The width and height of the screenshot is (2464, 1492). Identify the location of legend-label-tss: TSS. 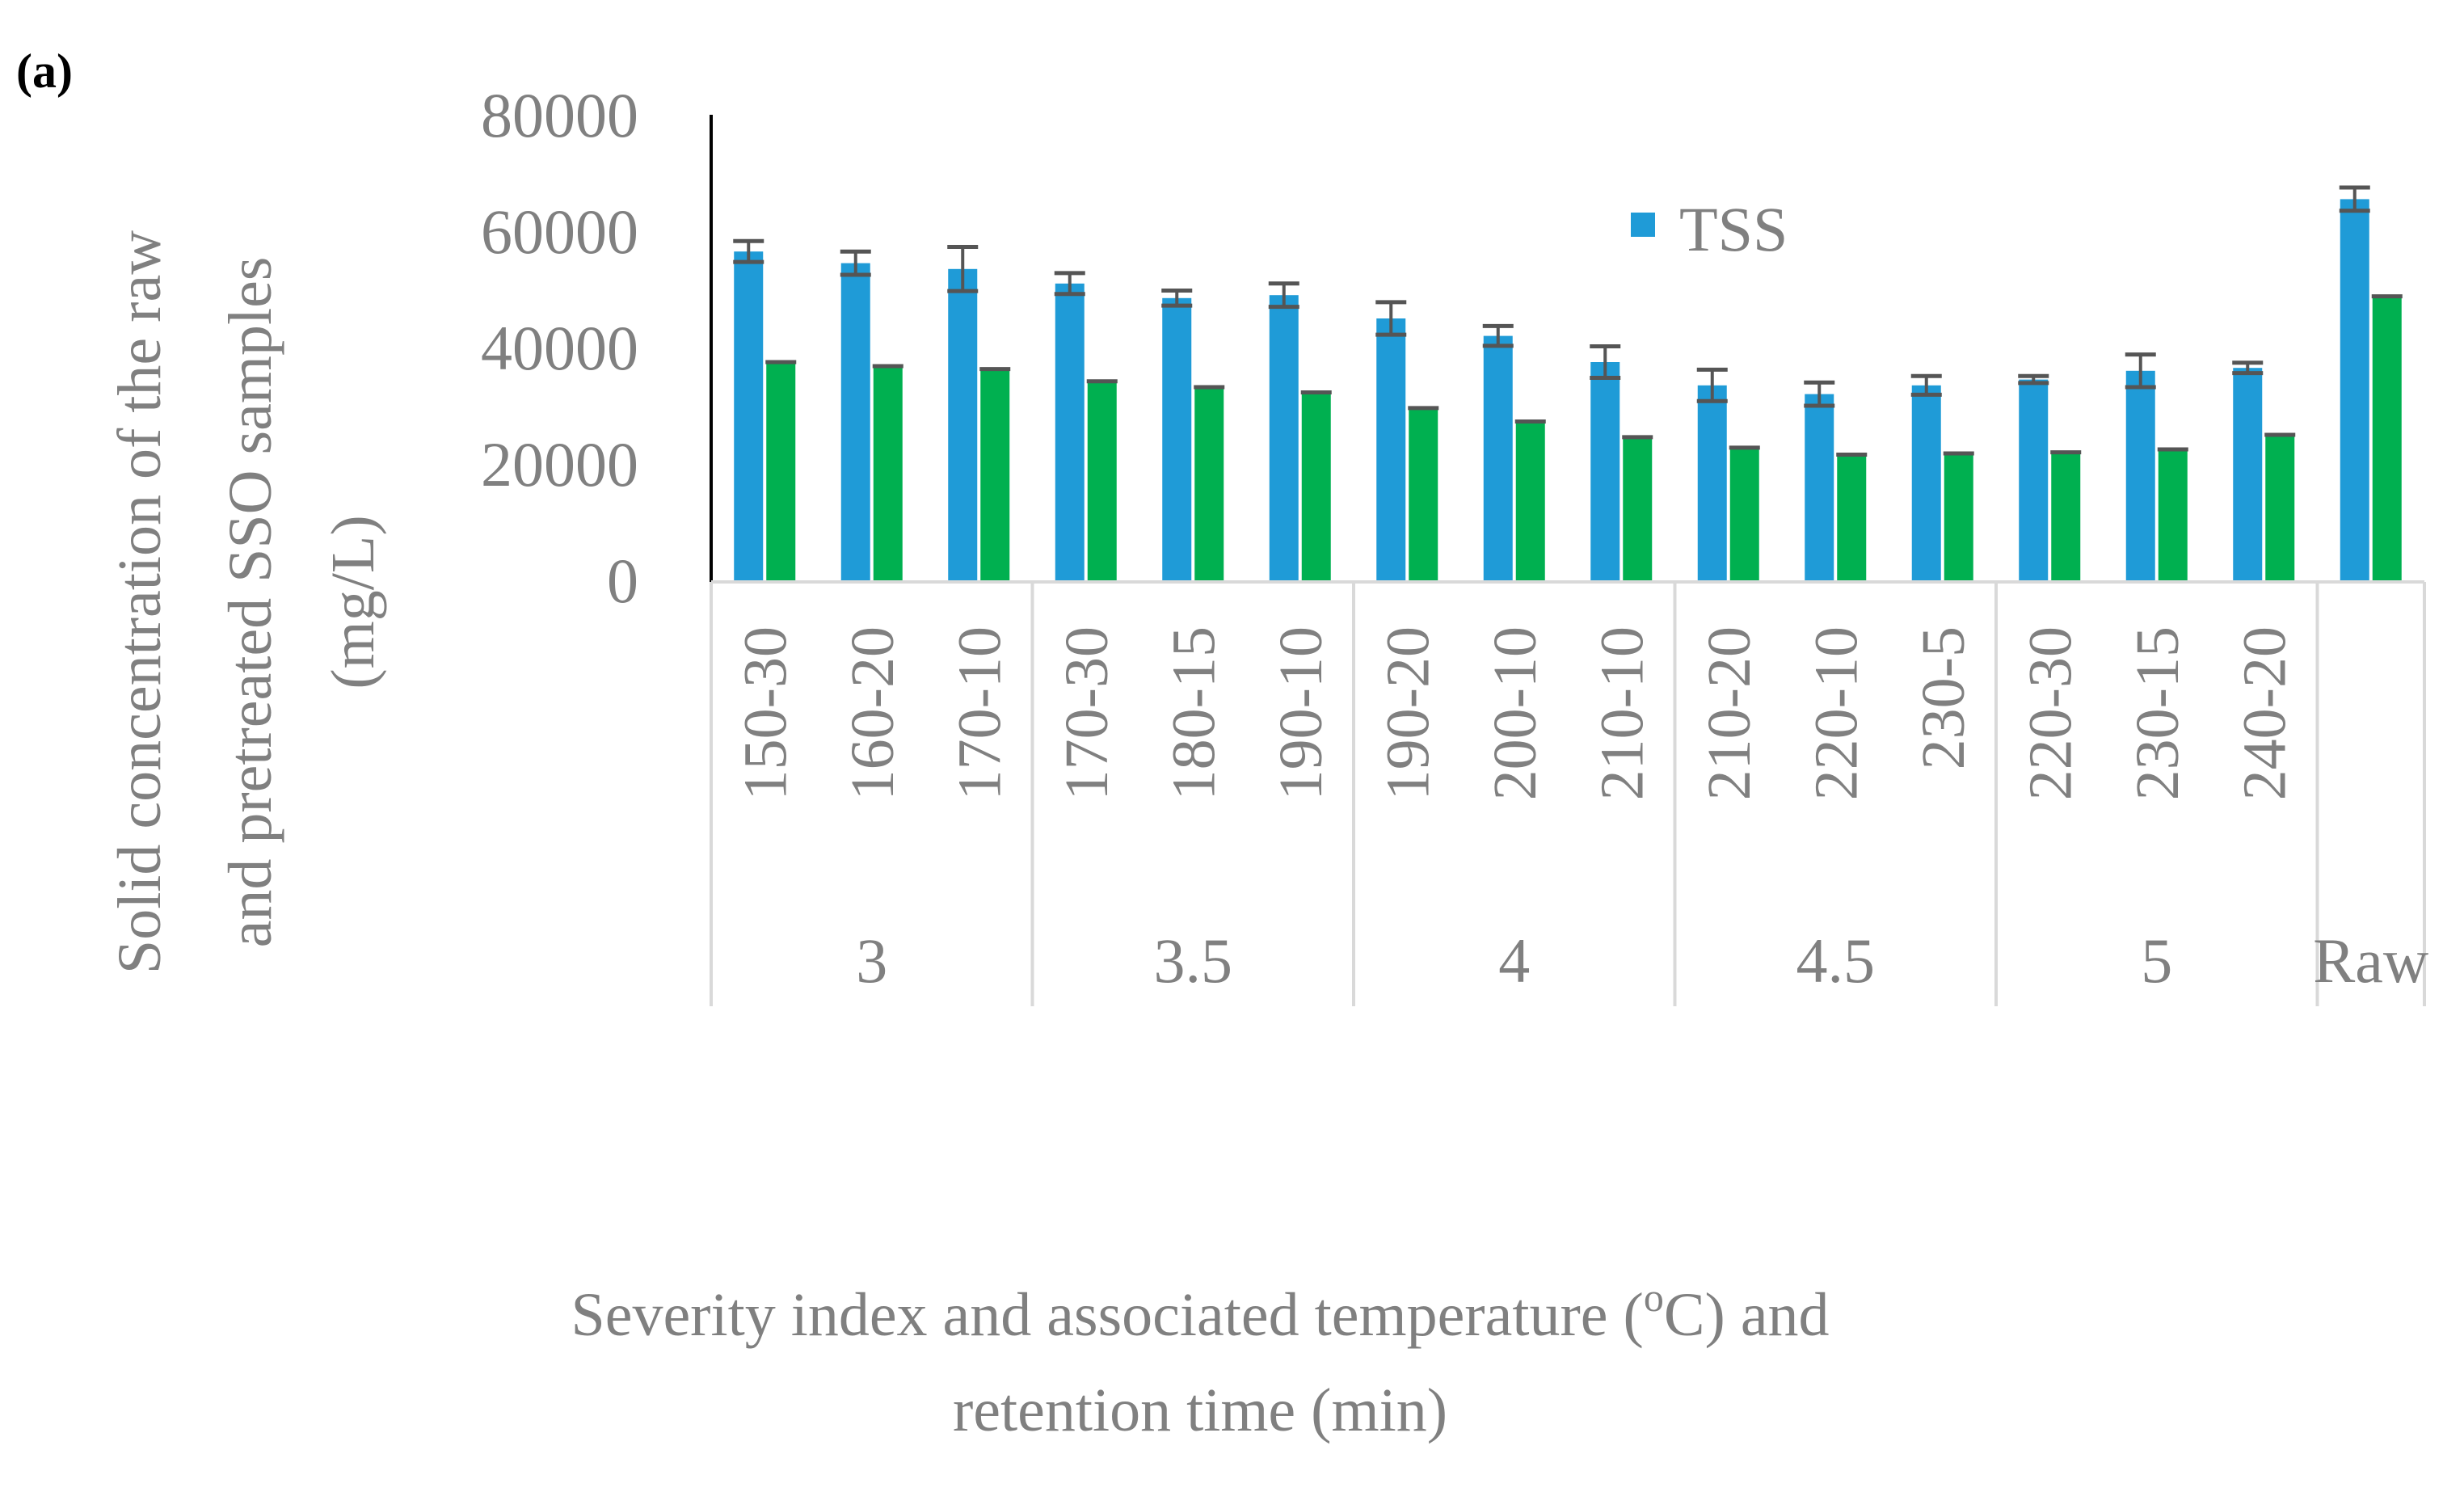
(1733, 229).